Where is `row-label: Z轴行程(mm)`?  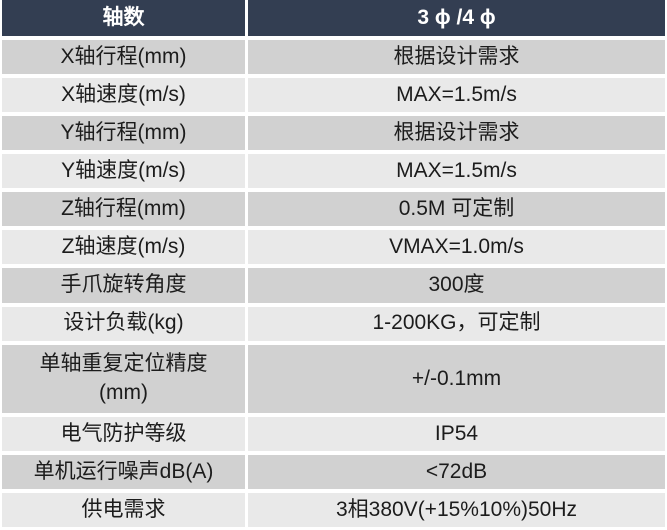 row-label: Z轴行程(mm) is located at coordinates (123, 209).